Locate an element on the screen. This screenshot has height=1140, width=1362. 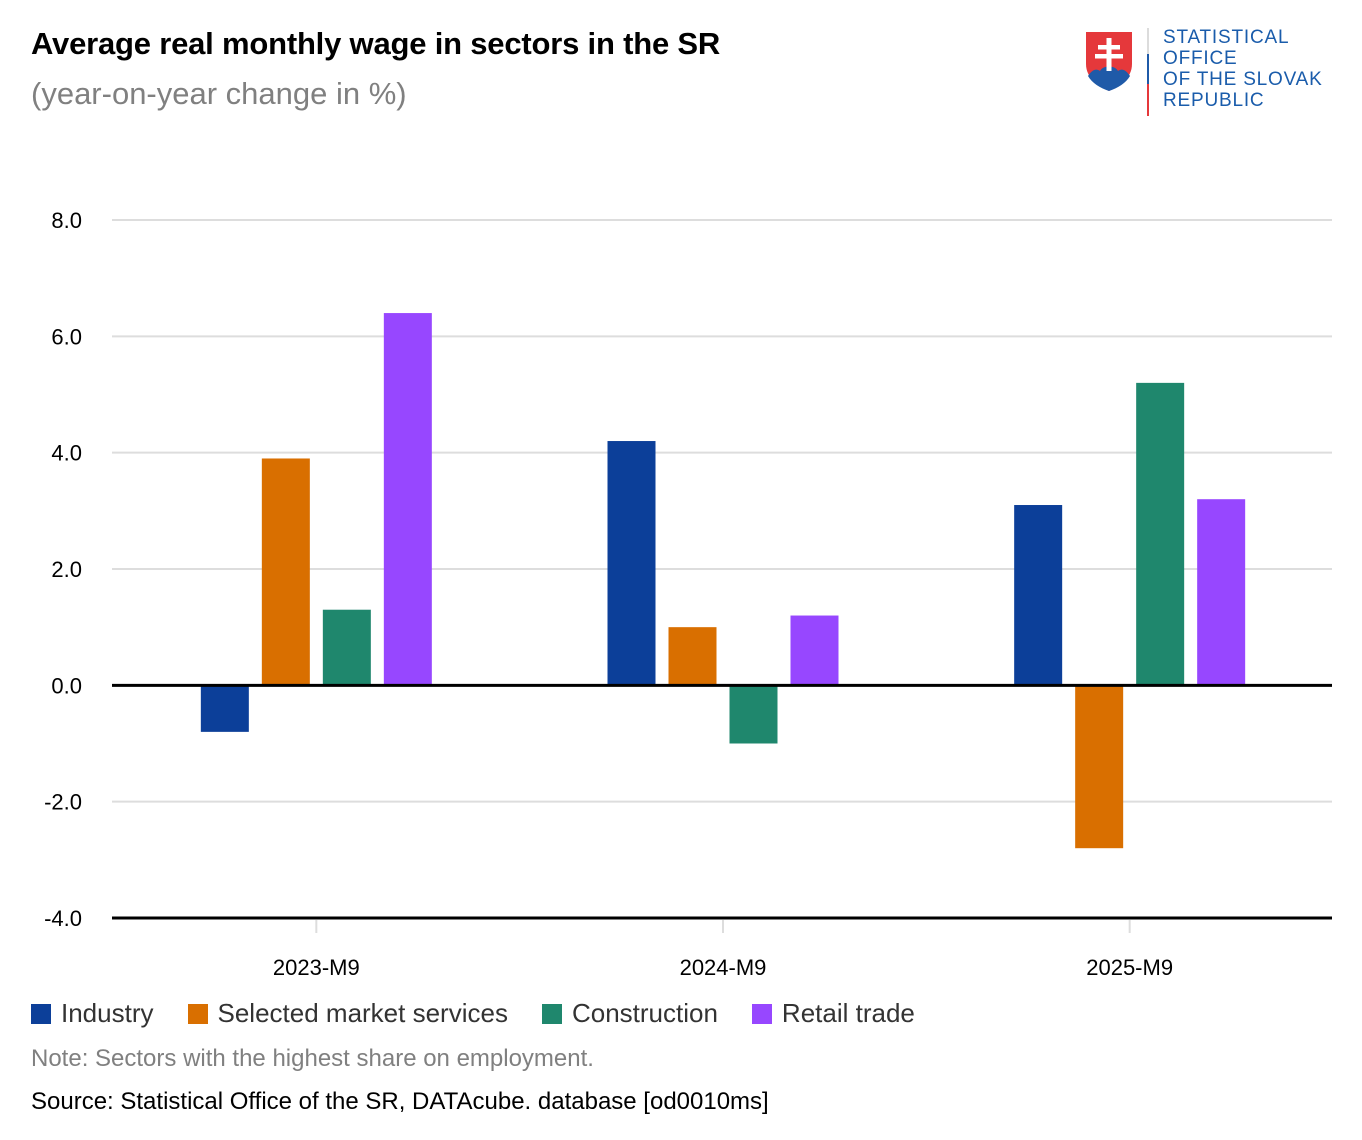
y-tick-label: 8.0 is located at coordinates (66, 220).